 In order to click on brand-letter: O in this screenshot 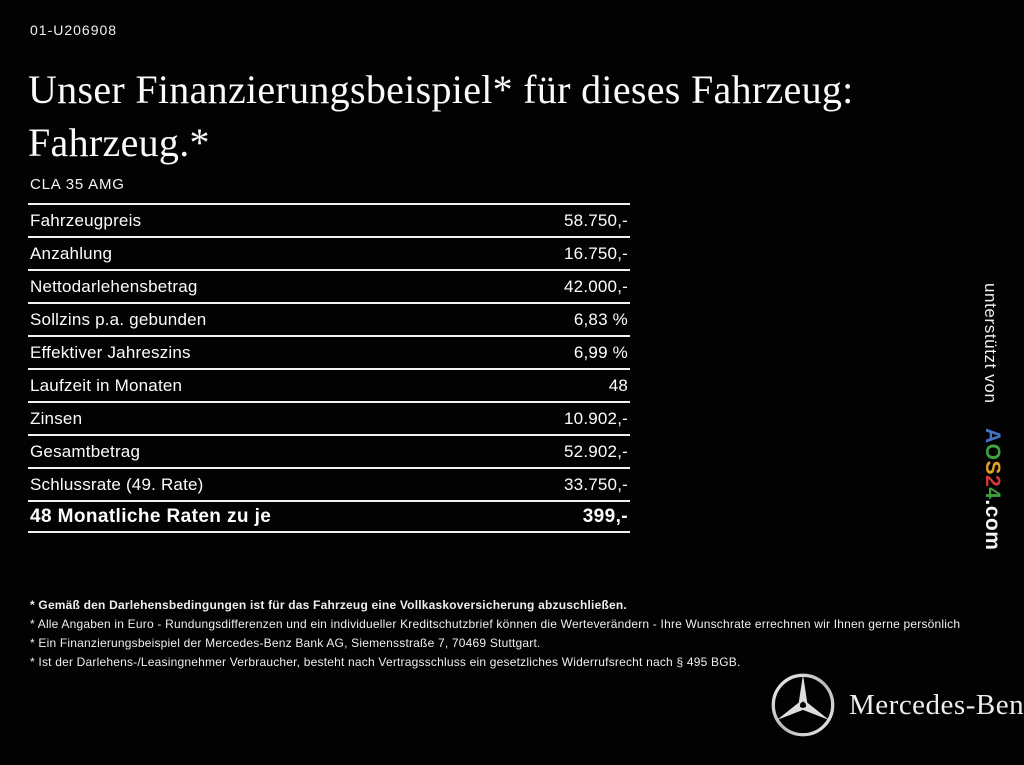, I will do `click(992, 452)`.